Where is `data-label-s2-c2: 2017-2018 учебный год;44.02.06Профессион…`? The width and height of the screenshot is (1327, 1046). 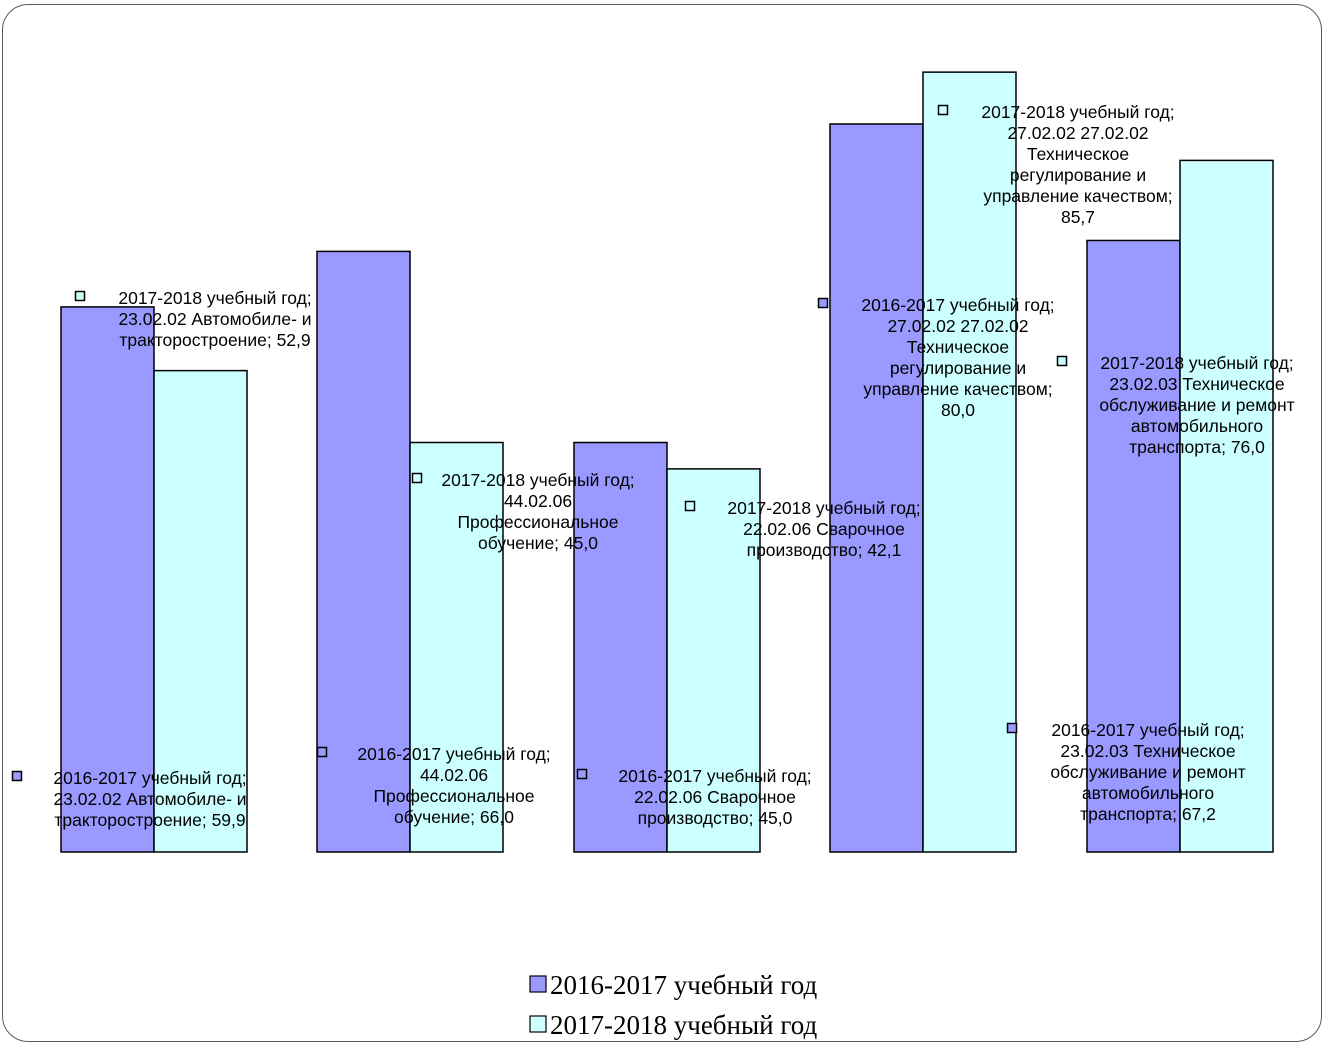
data-label-s2-c2: 2017-2018 учебный год;44.02.06Профессион… is located at coordinates (523, 511).